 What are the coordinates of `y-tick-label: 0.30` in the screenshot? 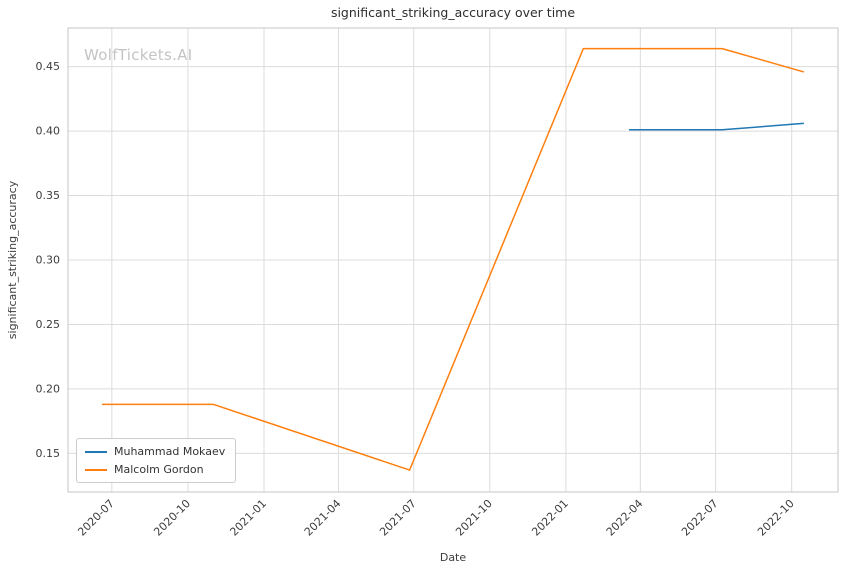 It's located at (48, 260).